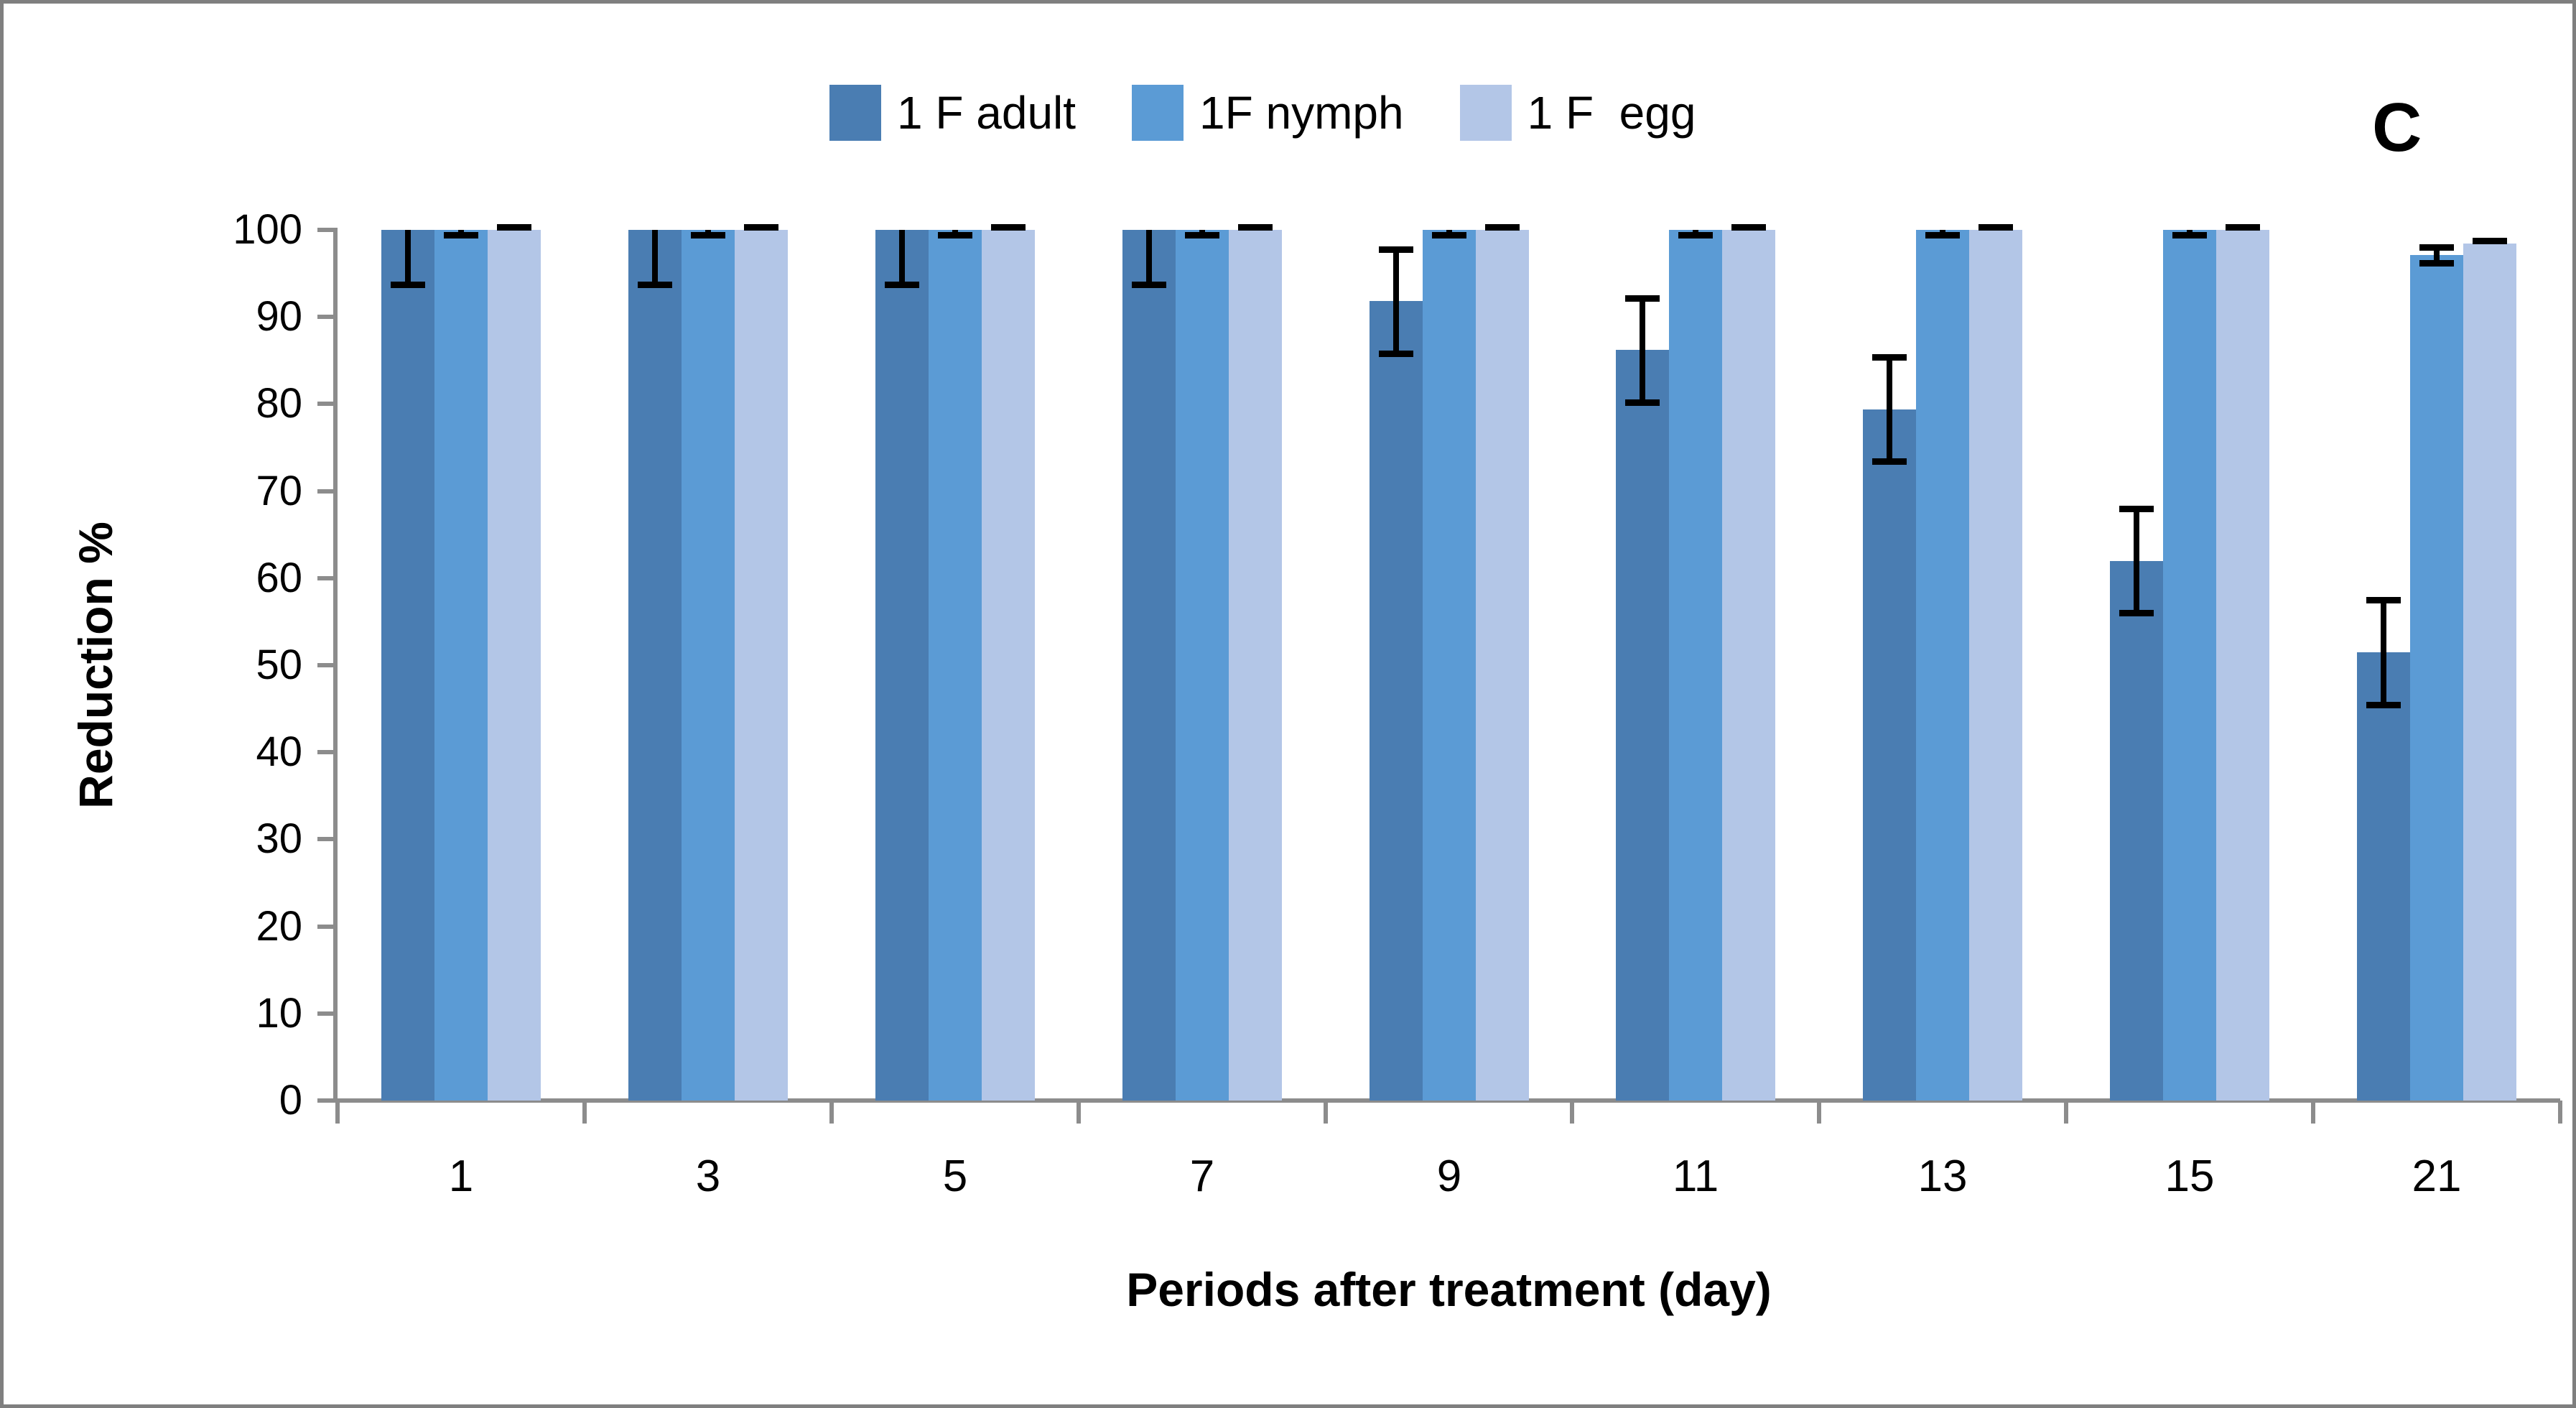 The height and width of the screenshot is (1408, 2576). What do you see at coordinates (708, 1176) in the screenshot?
I see `x-tick-label: 3` at bounding box center [708, 1176].